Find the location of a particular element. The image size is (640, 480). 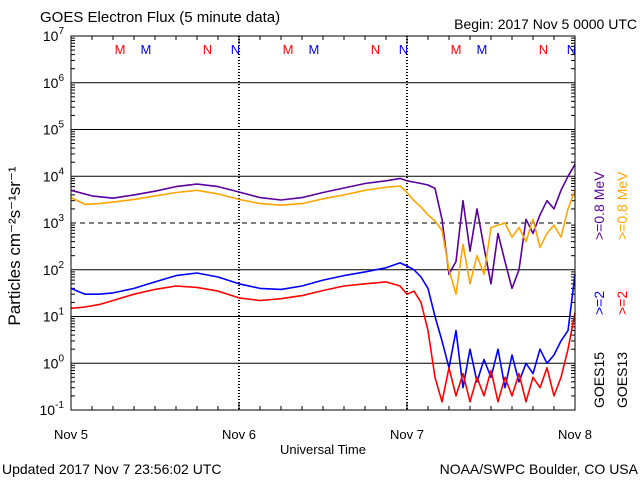

y-tick-label: 10⁻¹ is located at coordinates (52, 409).